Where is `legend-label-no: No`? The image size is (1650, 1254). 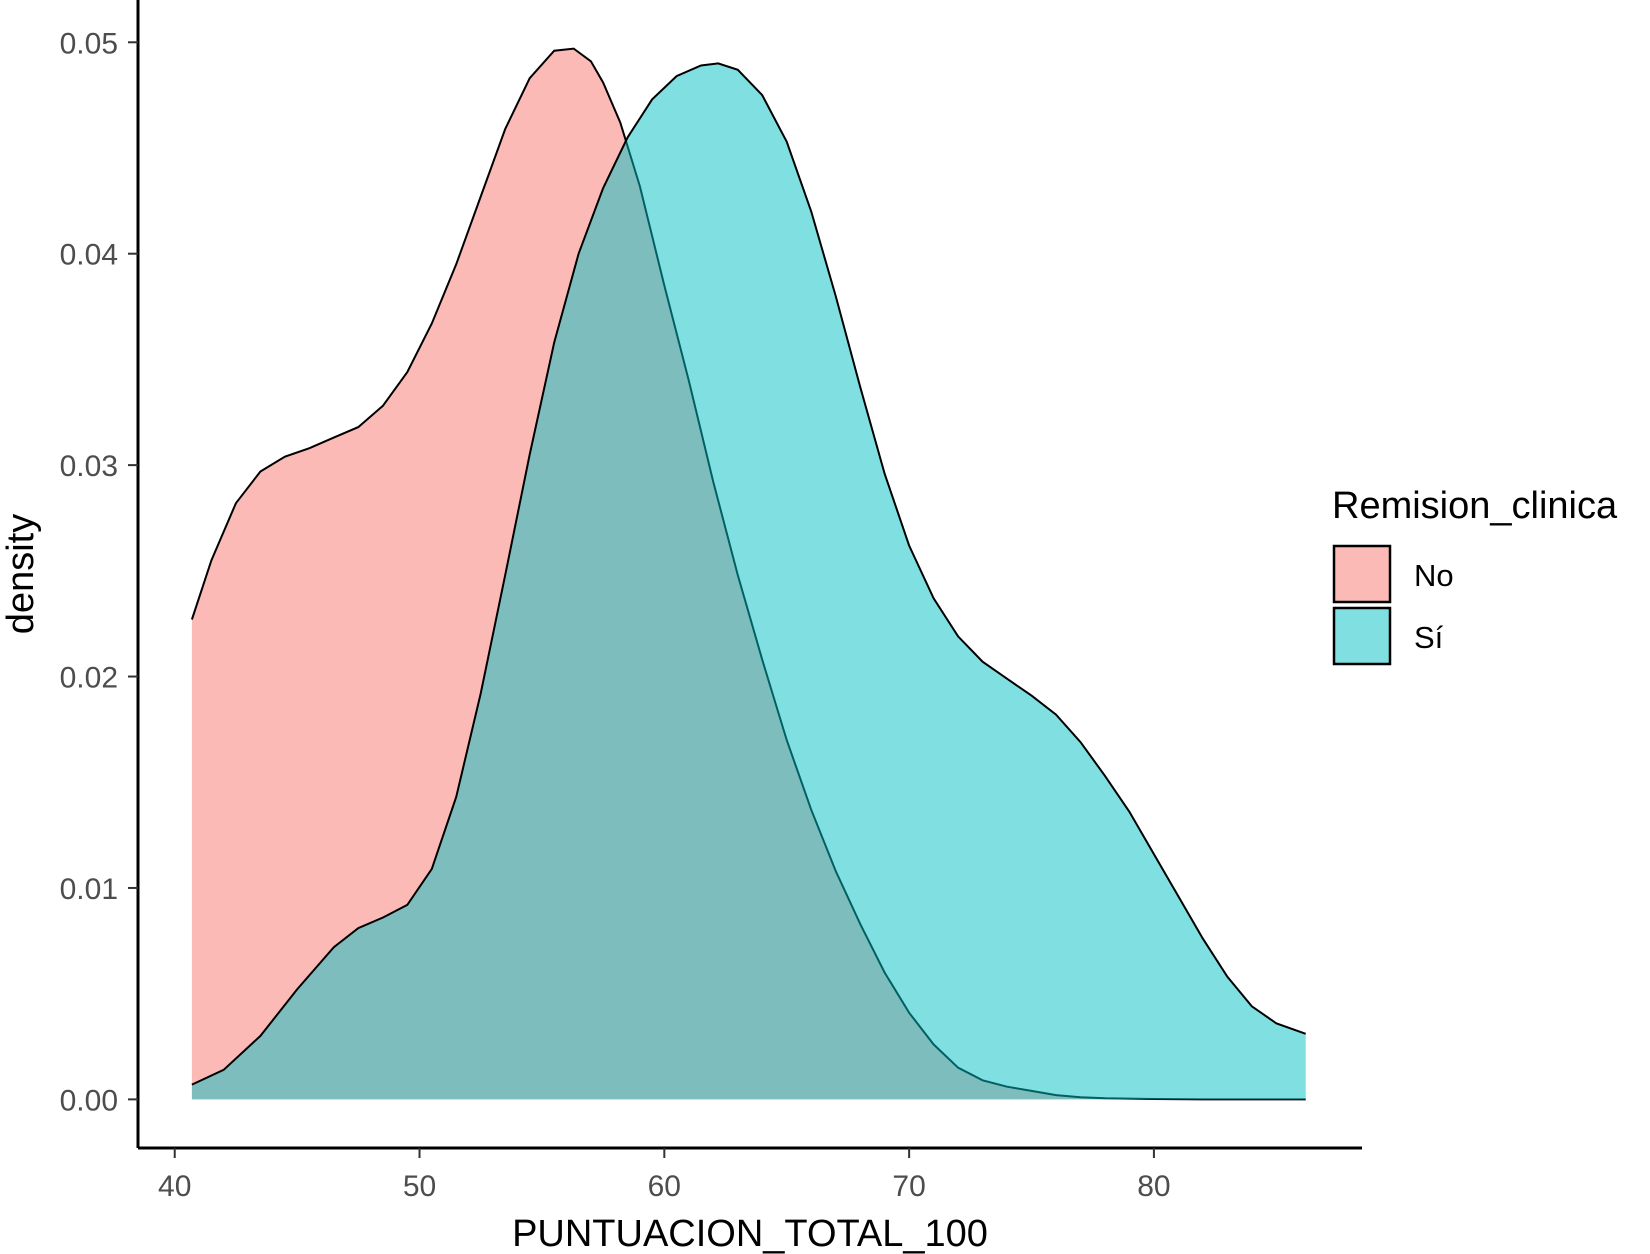 legend-label-no: No is located at coordinates (1434, 575).